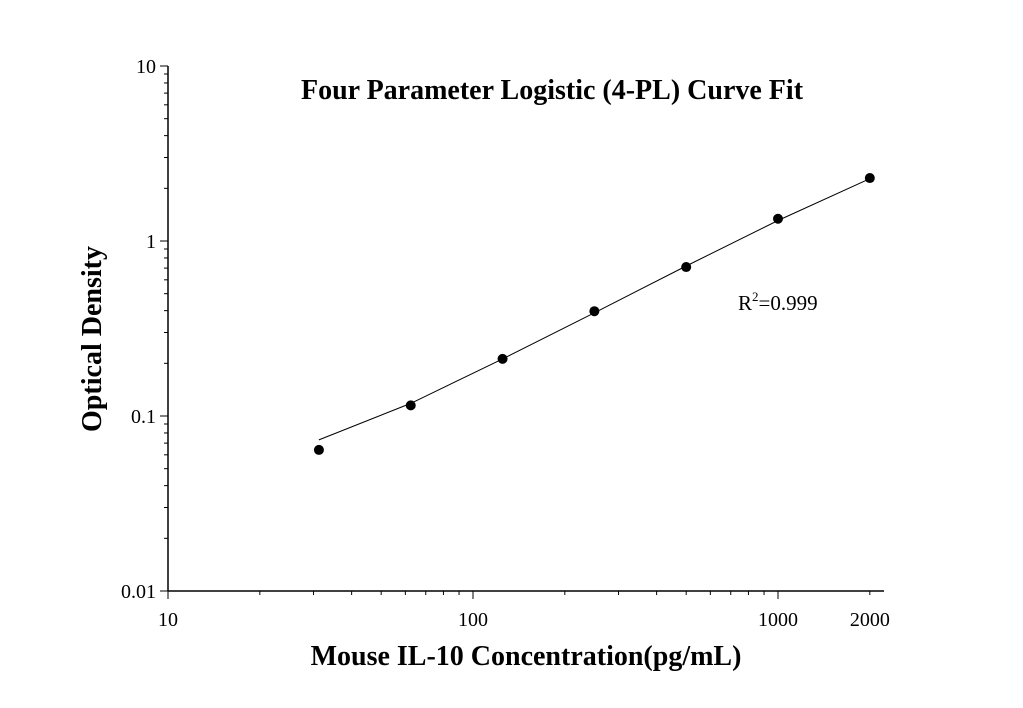 This screenshot has height=708, width=1023. Describe the element at coordinates (870, 620) in the screenshot. I see `x-tick-label: 2000` at that location.